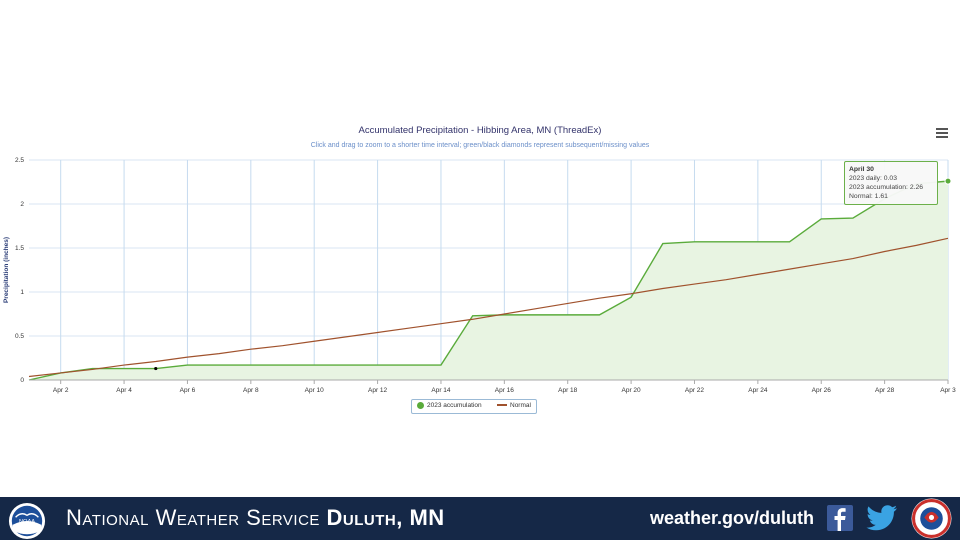  What do you see at coordinates (942, 129) in the screenshot?
I see `hamburger-icon` at bounding box center [942, 129].